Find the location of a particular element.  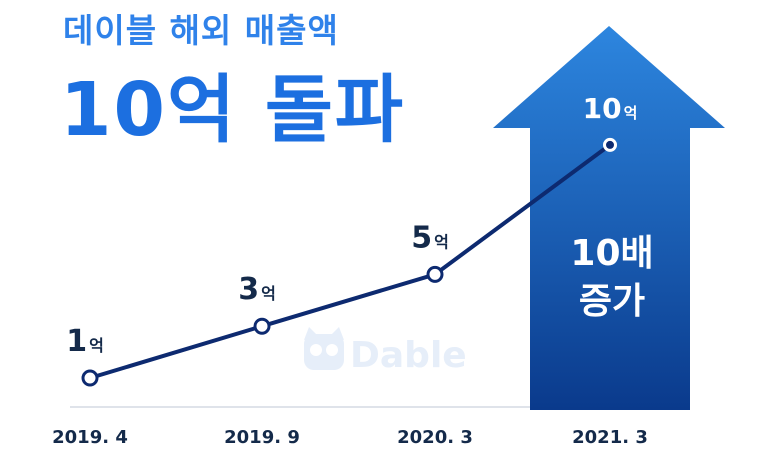

data-label-value: 10 is located at coordinates (602, 108).